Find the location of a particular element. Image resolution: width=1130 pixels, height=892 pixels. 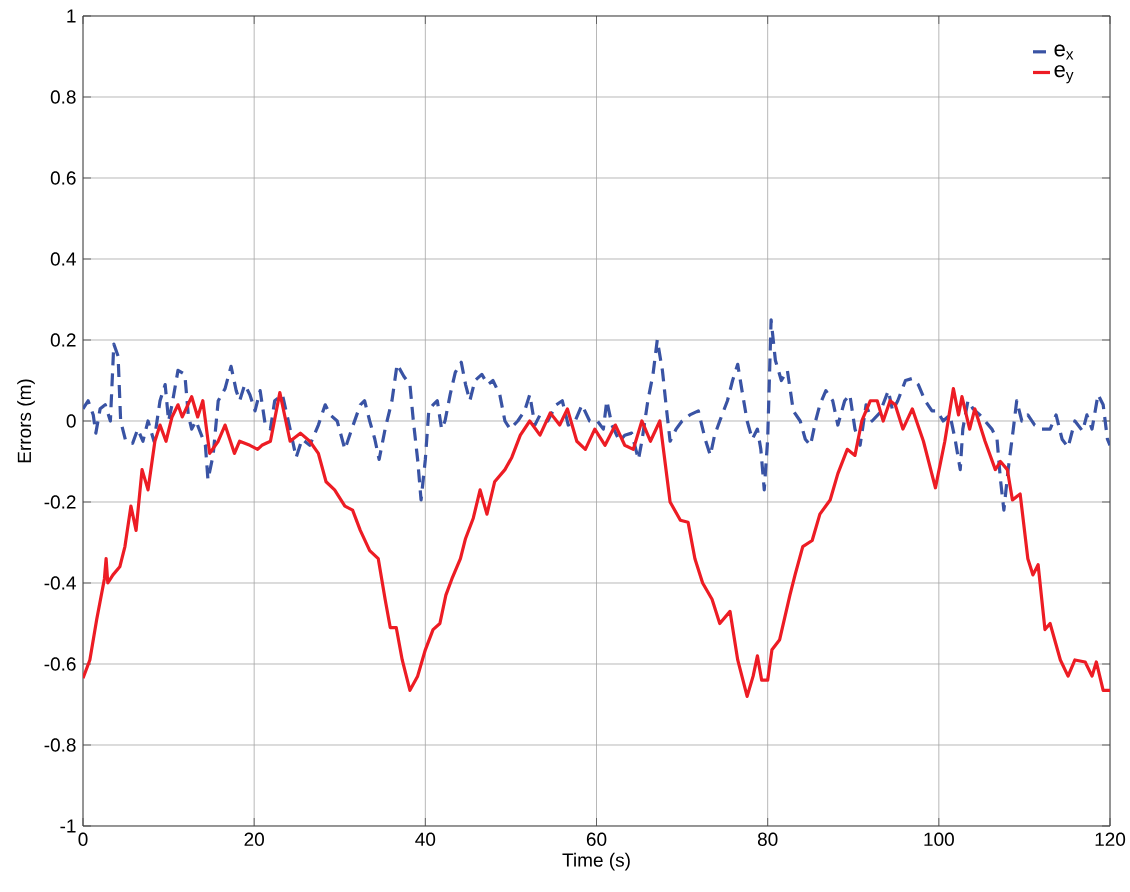

y-tick-label: -0.4 is located at coordinates (60, 583).